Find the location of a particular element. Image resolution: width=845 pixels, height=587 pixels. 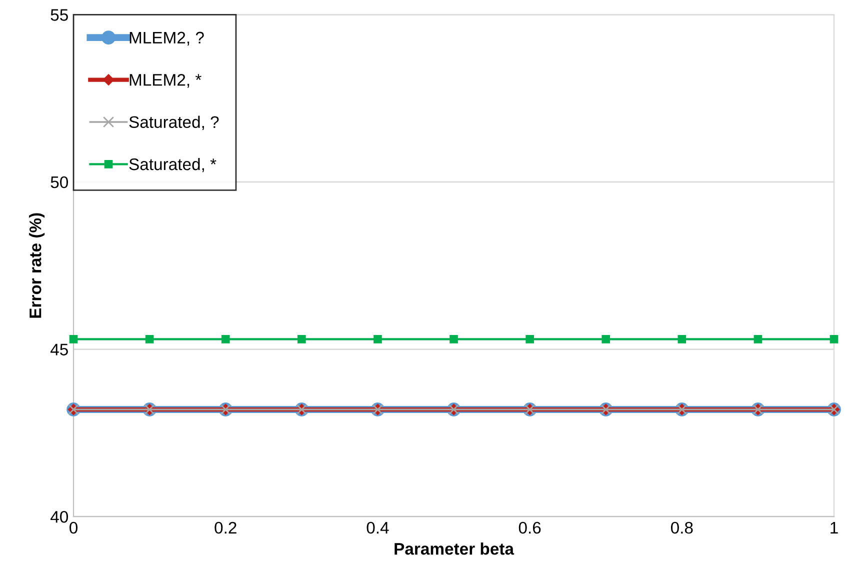

x-tick-label: 0.6 is located at coordinates (529, 528).